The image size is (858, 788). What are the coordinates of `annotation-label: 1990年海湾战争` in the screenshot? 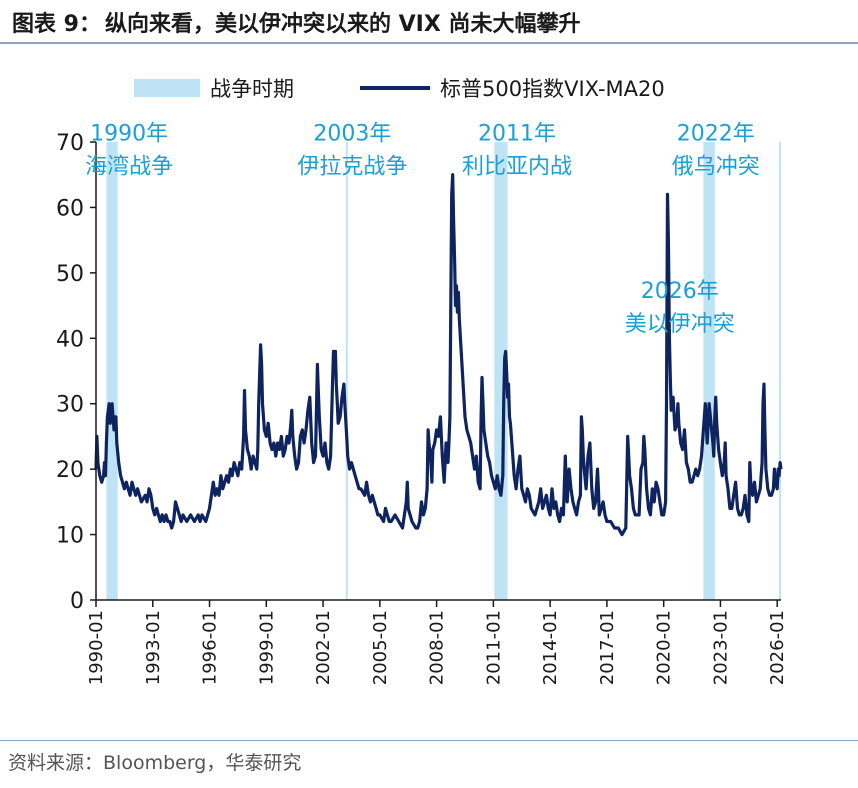 It's located at (129, 151).